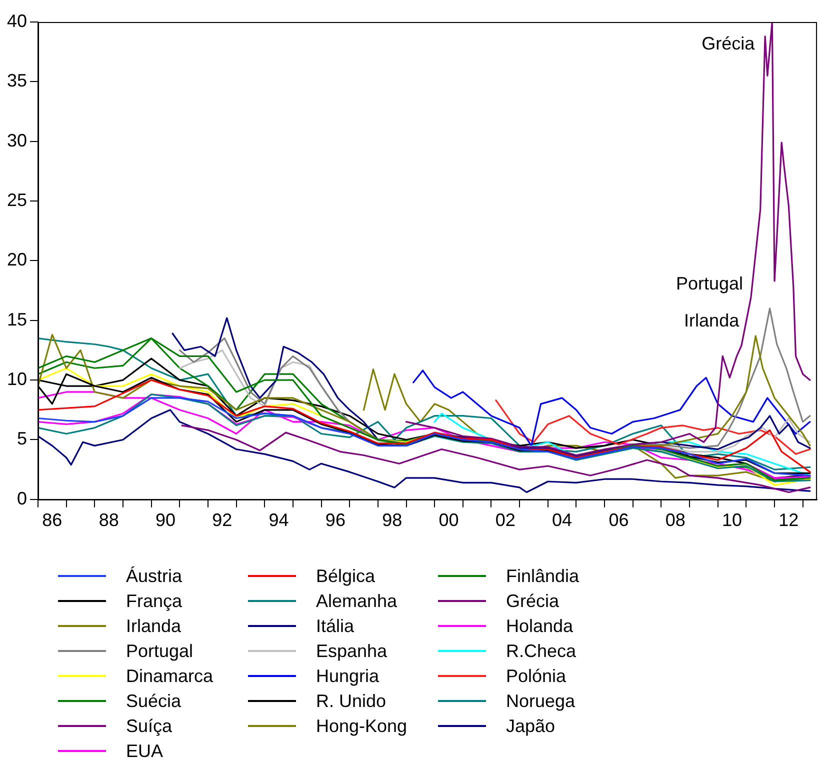 This screenshot has width=818, height=762. I want to click on x-tick-label: 86, so click(52, 520).